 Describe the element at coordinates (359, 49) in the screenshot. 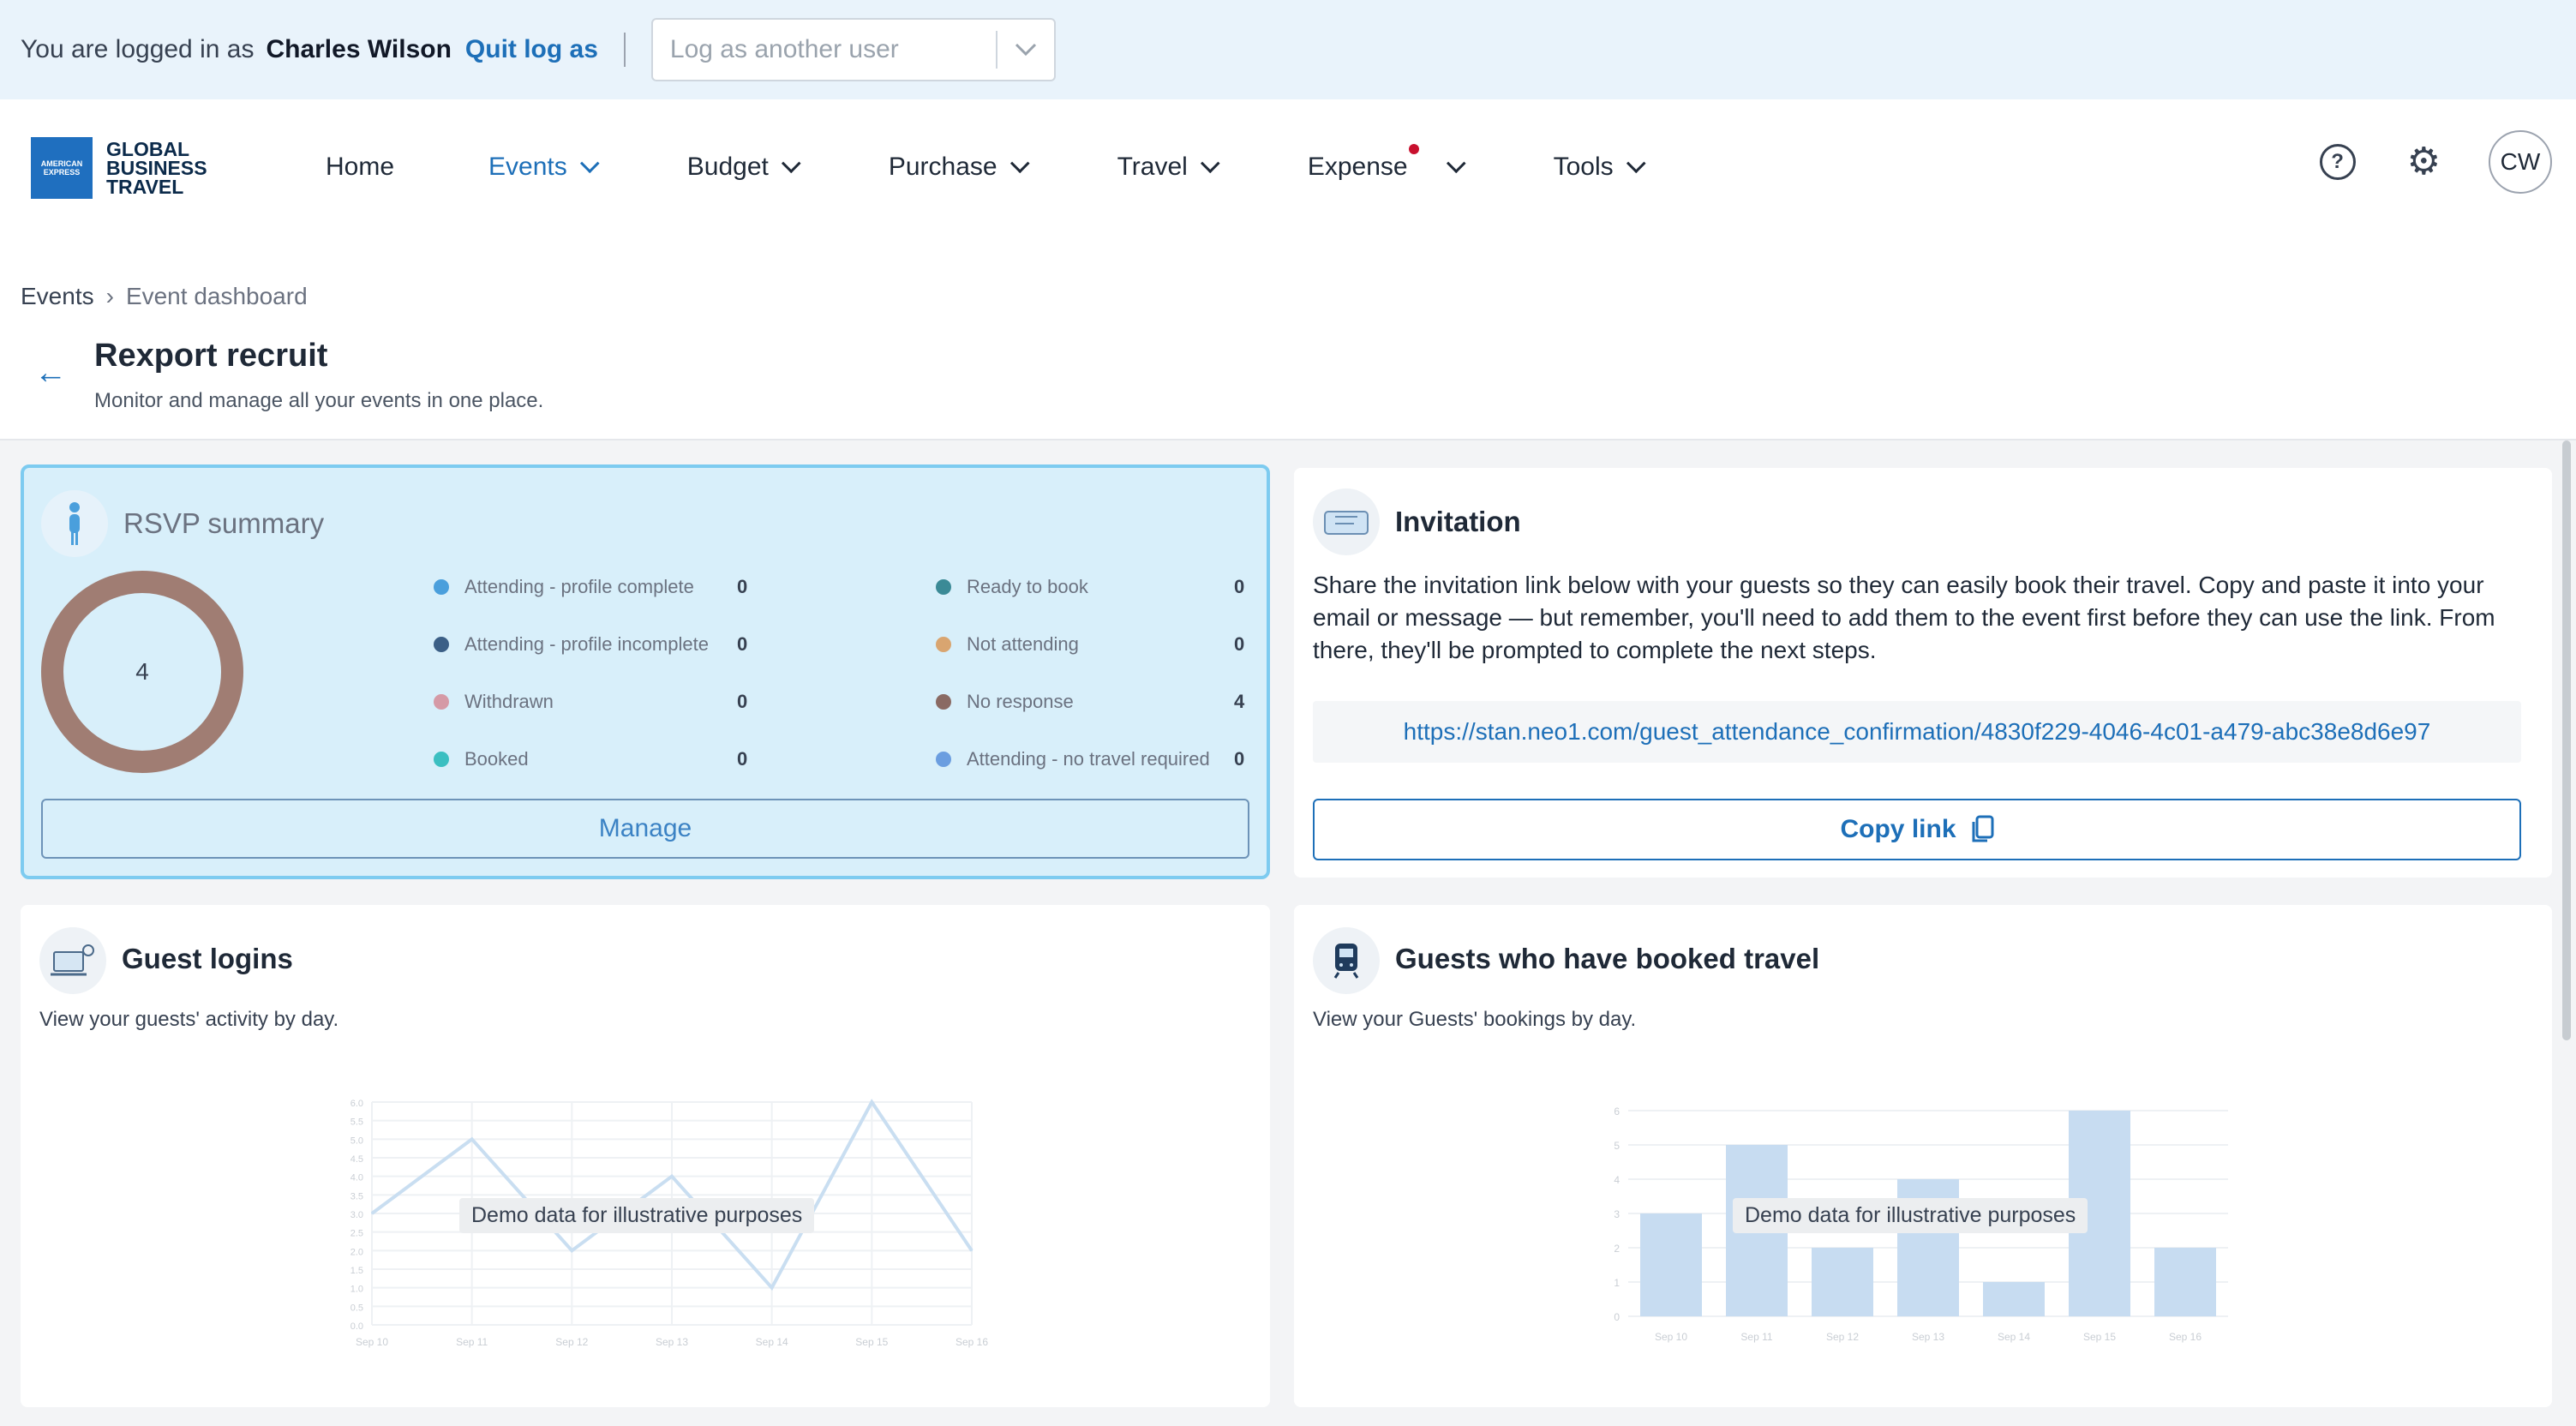

I see `impersonated-user: Charles Wilson` at that location.